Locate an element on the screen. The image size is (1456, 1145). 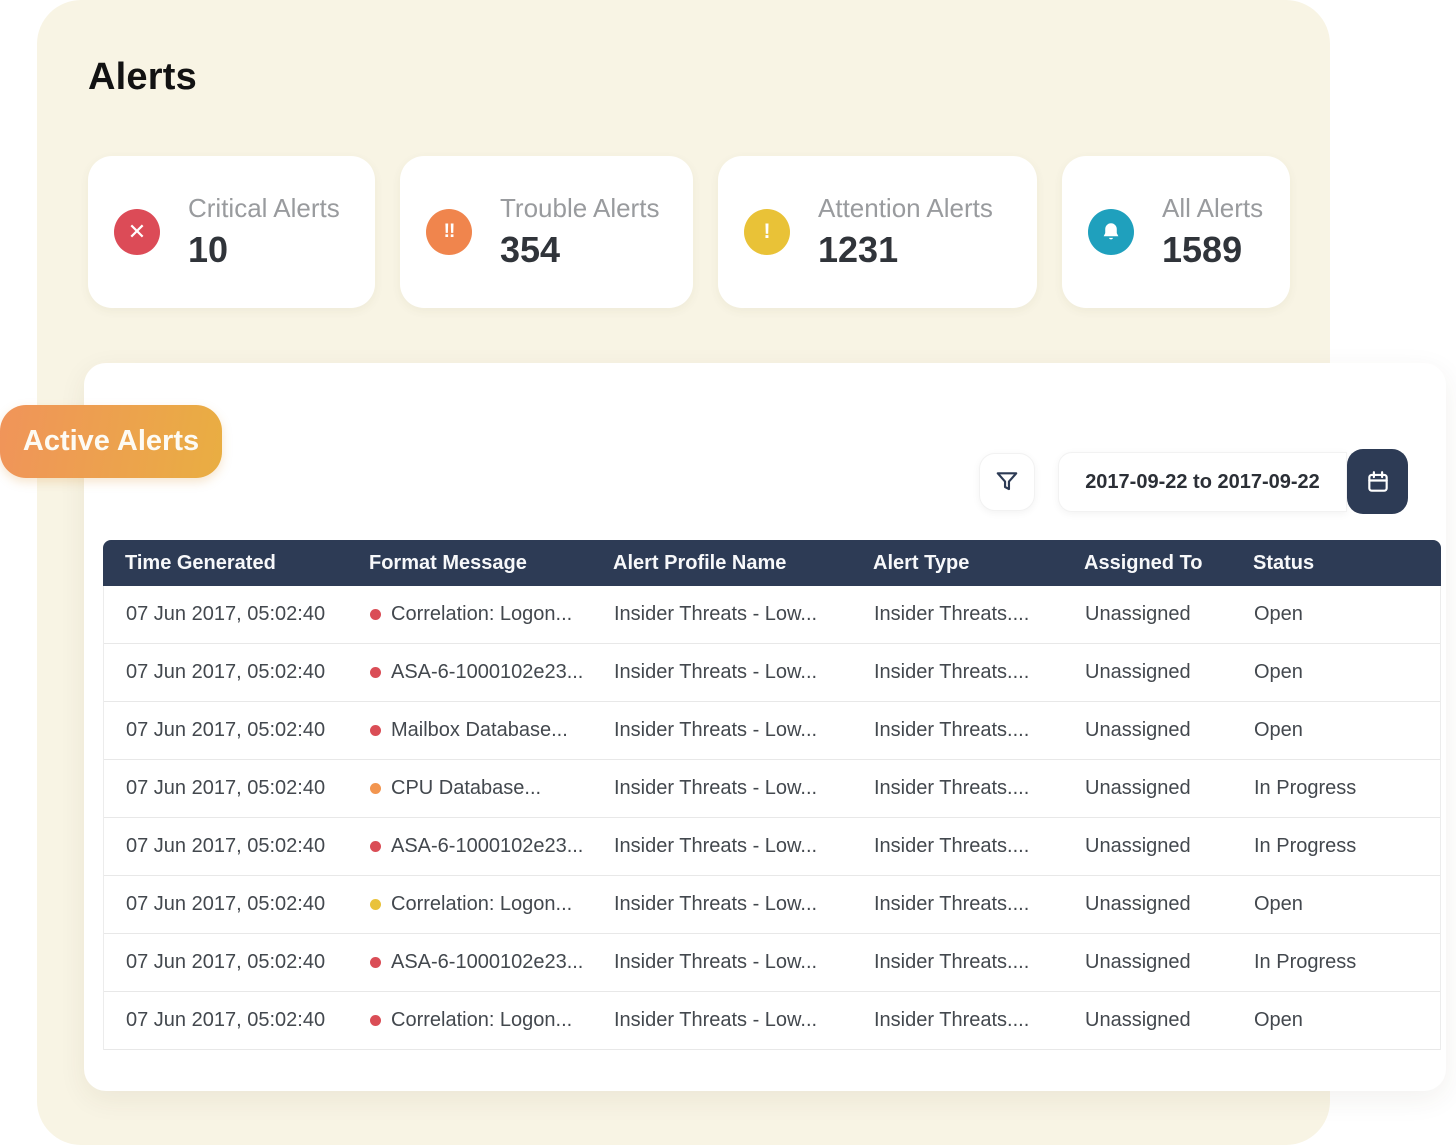
stat-label: Trouble Alerts is located at coordinates (580, 208).